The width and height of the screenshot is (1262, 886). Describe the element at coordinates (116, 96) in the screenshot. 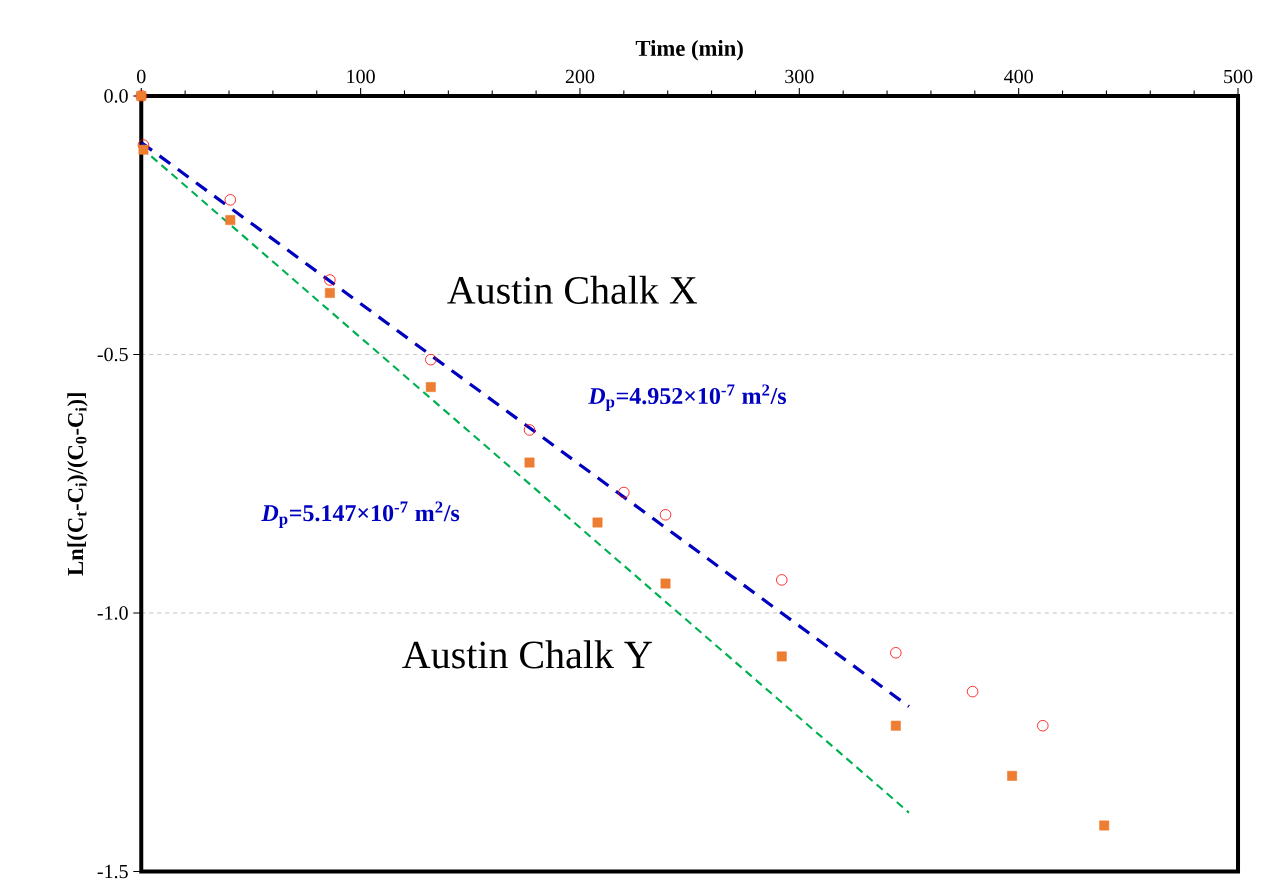

I see `y-tick-label: 0.0` at that location.